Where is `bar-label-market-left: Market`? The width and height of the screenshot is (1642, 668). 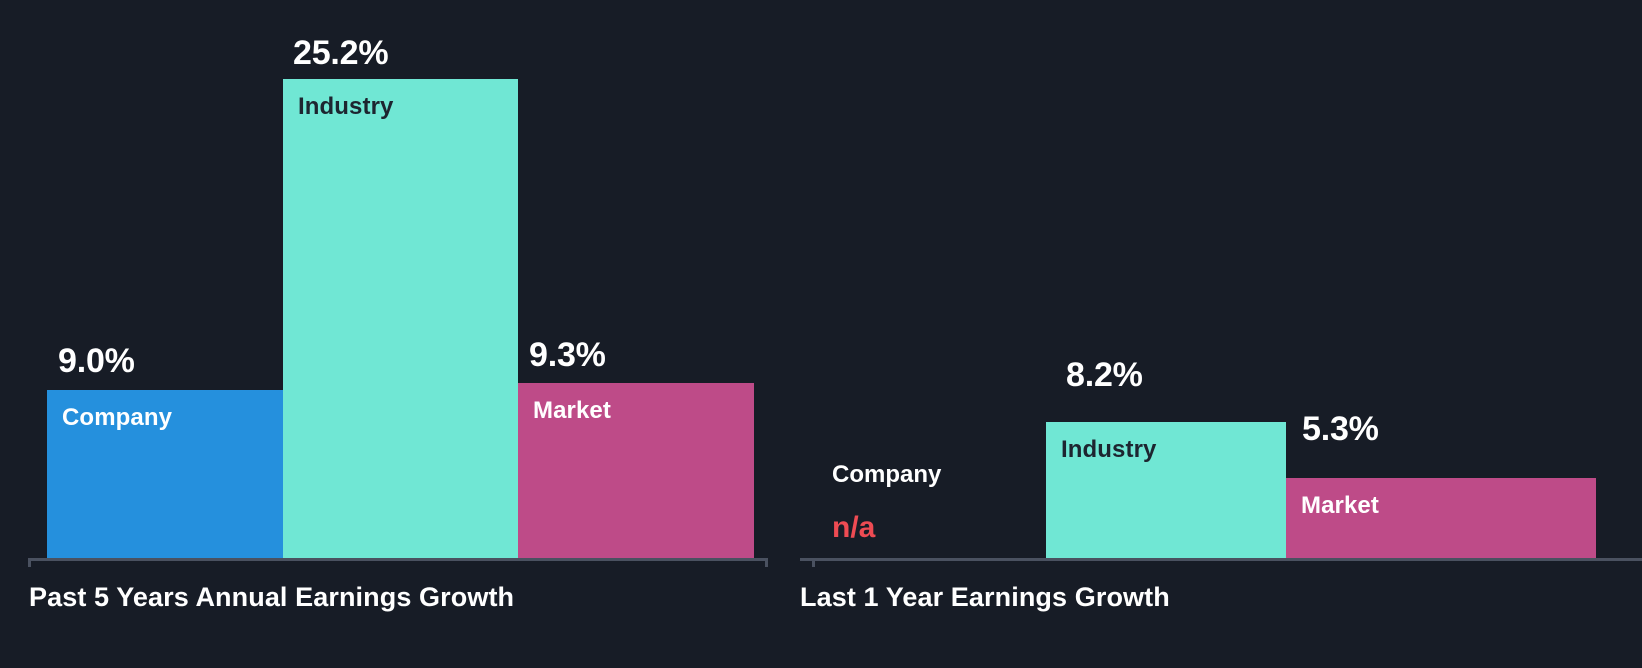
bar-label-market-left: Market is located at coordinates (572, 410).